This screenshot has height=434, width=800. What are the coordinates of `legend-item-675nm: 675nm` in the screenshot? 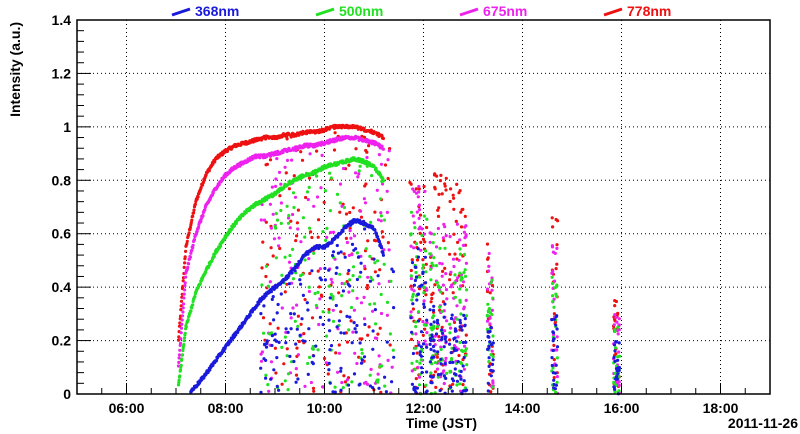 It's located at (493, 11).